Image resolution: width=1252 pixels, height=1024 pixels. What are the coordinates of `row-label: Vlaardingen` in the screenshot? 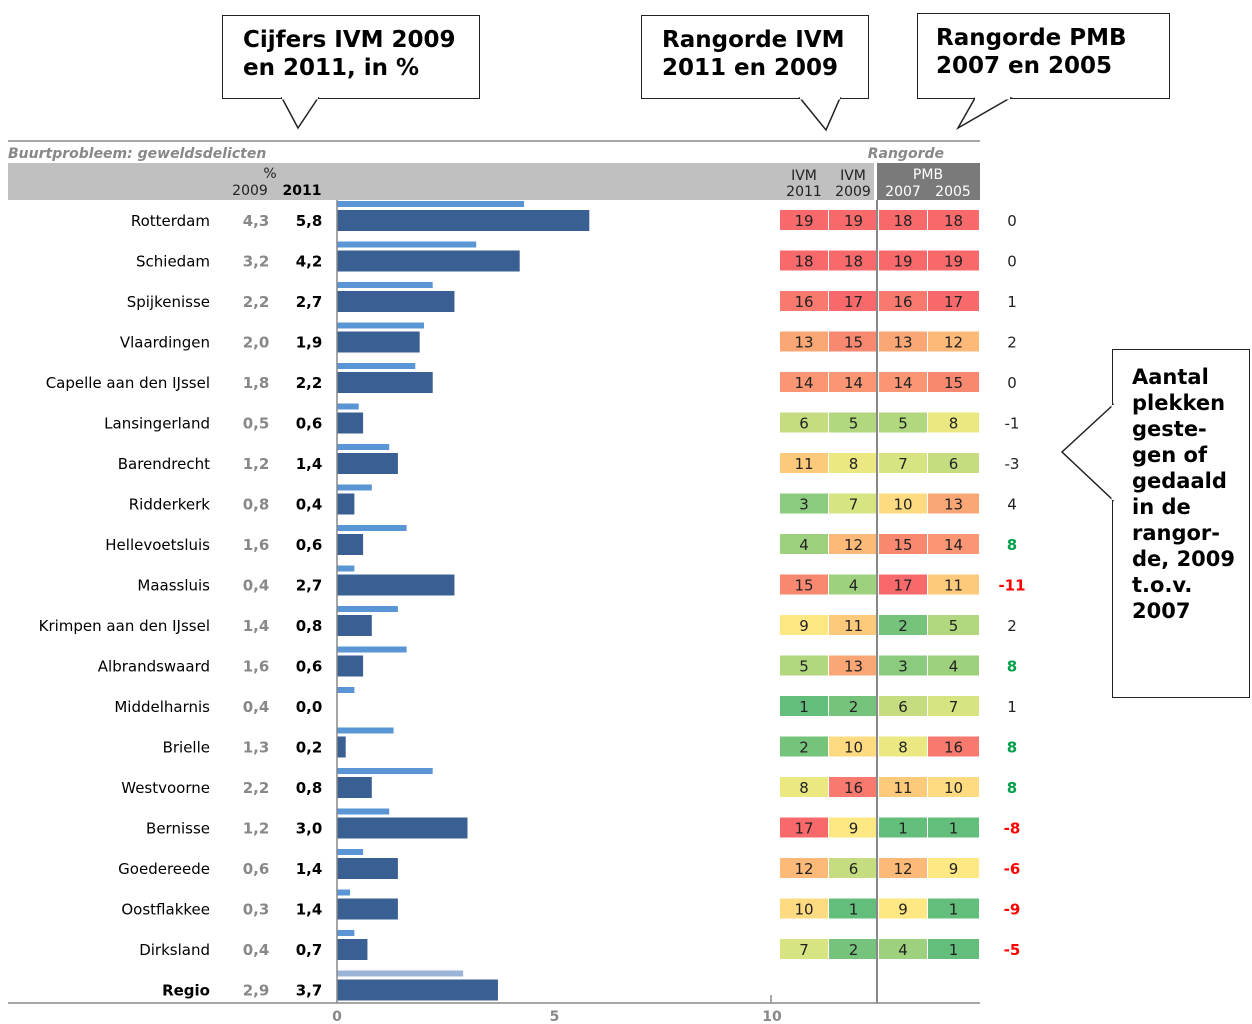 It's located at (165, 343).